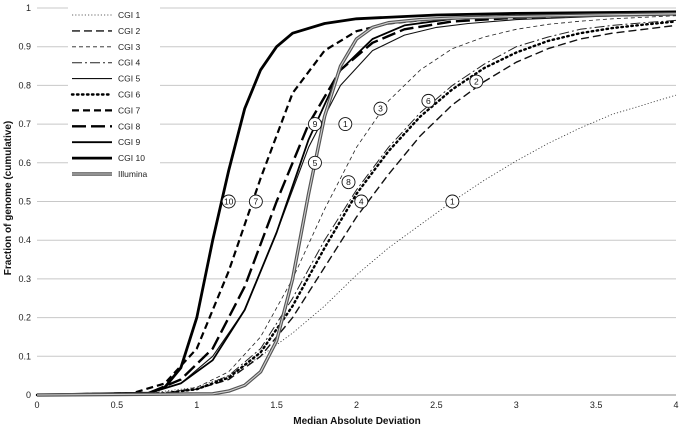 This screenshot has width=680, height=429. I want to click on legend-label: CGI 6, so click(129, 95).